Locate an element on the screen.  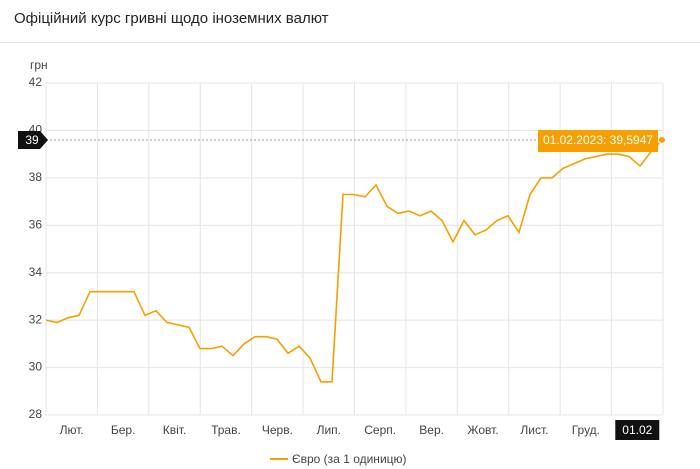
legend-label: Євро (за 1 одиницю) is located at coordinates (349, 459).